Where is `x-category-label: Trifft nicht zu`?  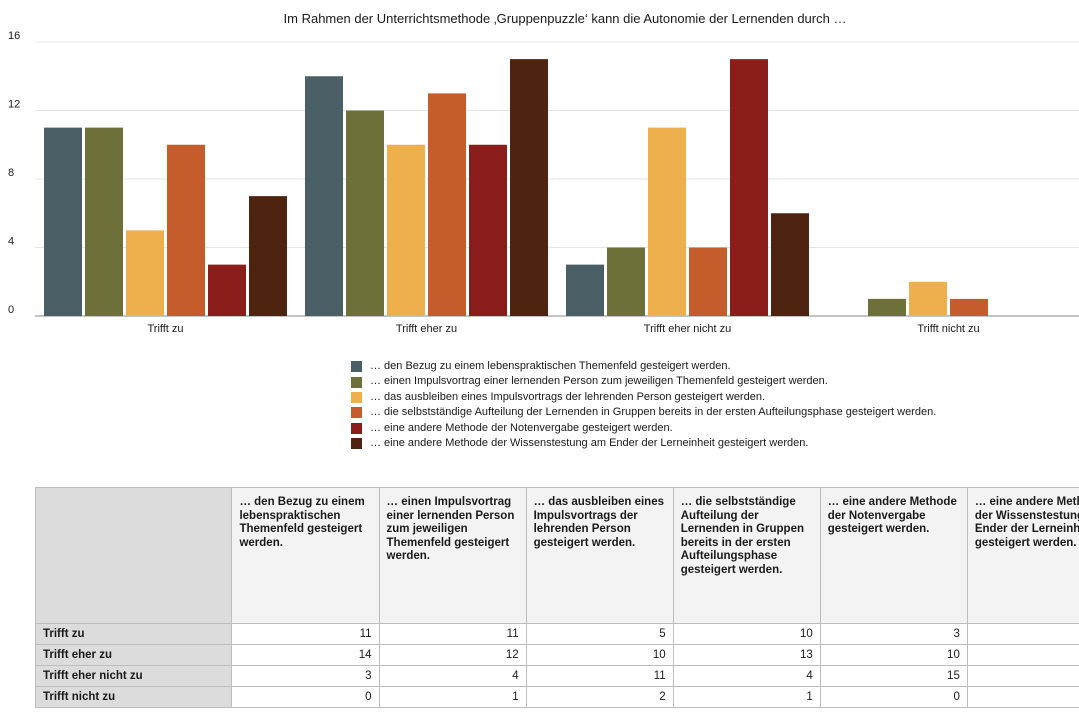 x-category-label: Trifft nicht zu is located at coordinates (948, 329).